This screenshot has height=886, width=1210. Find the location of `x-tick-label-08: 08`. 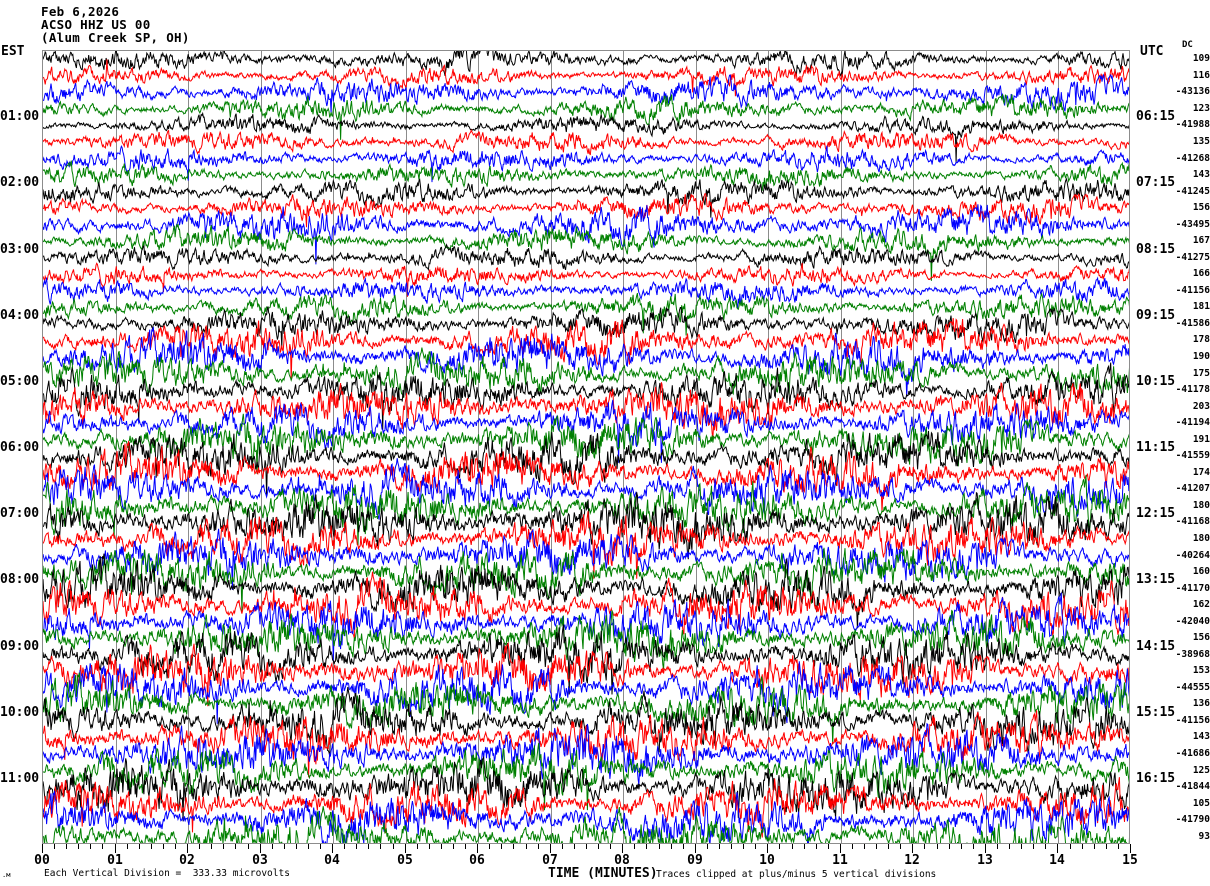

x-tick-label-08: 08 is located at coordinates (622, 860).